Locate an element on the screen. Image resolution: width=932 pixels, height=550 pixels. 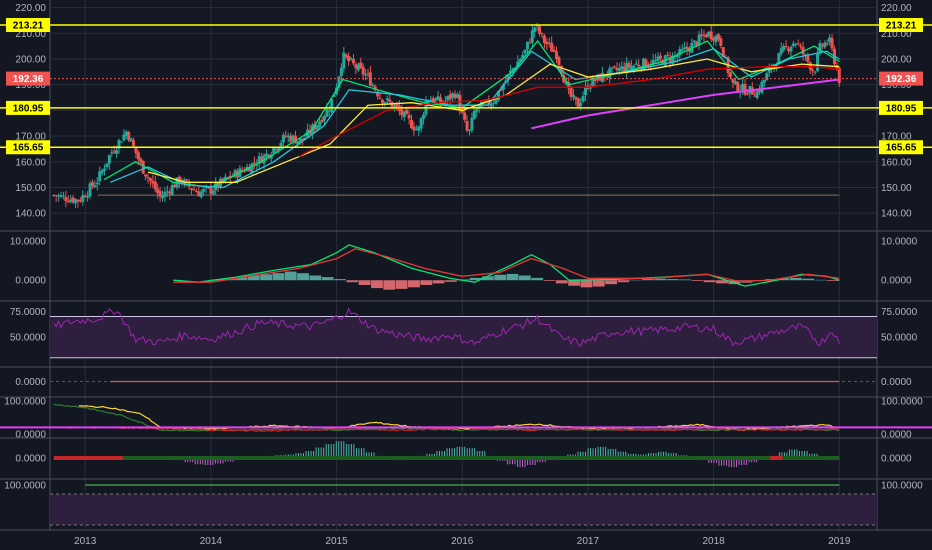
rsi-axis-label-right: 75.0000 is located at coordinates (899, 312).